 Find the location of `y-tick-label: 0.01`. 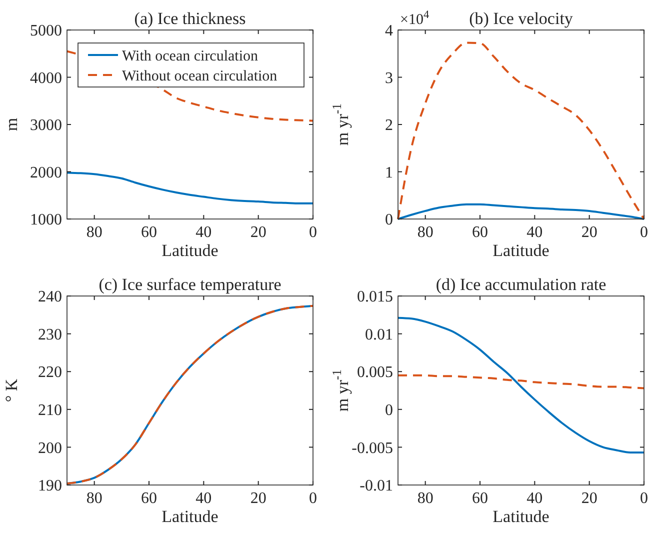

y-tick-label: 0.01 is located at coordinates (379, 335).